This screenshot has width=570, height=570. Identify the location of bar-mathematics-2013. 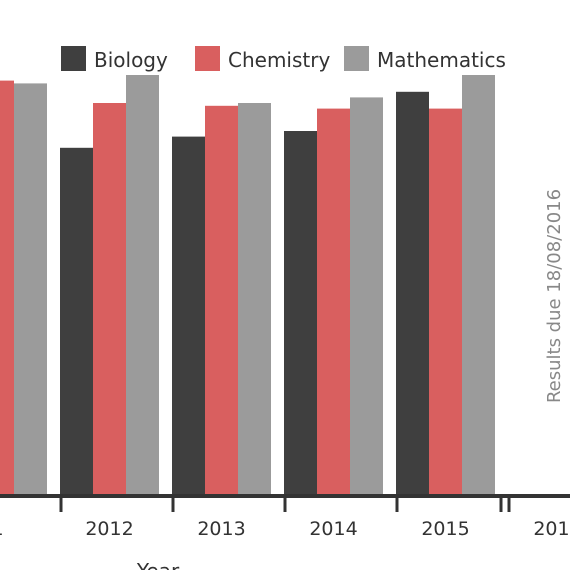
(254, 299).